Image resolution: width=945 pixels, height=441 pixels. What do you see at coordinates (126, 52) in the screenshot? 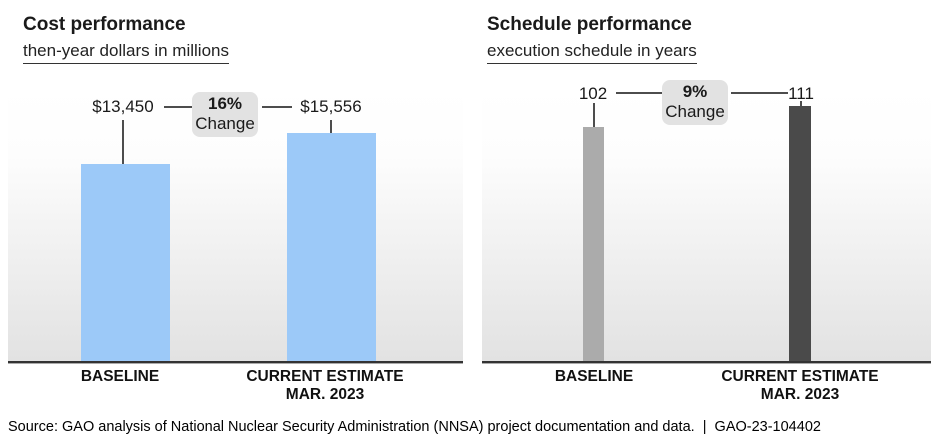
I see `cost-chart-subtitle: then-year dollars in millions` at bounding box center [126, 52].